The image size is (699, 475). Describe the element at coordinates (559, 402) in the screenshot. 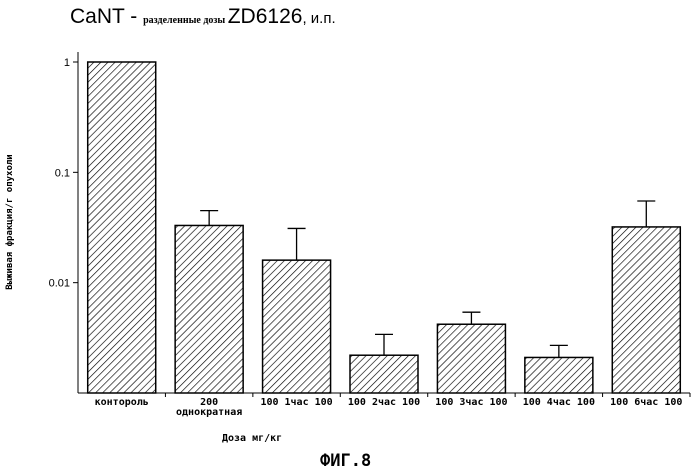

I see `category-label: 100 4час 100` at that location.